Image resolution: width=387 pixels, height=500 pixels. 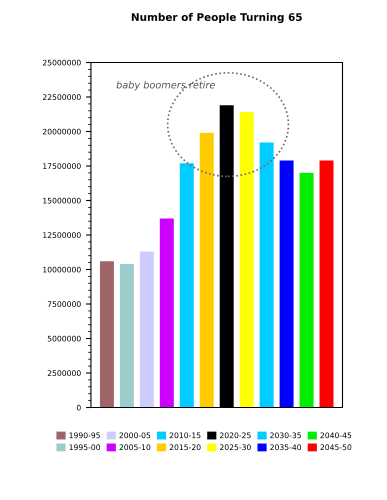 I want to click on chart-title: Number of People Turning 65, so click(x=217, y=18).